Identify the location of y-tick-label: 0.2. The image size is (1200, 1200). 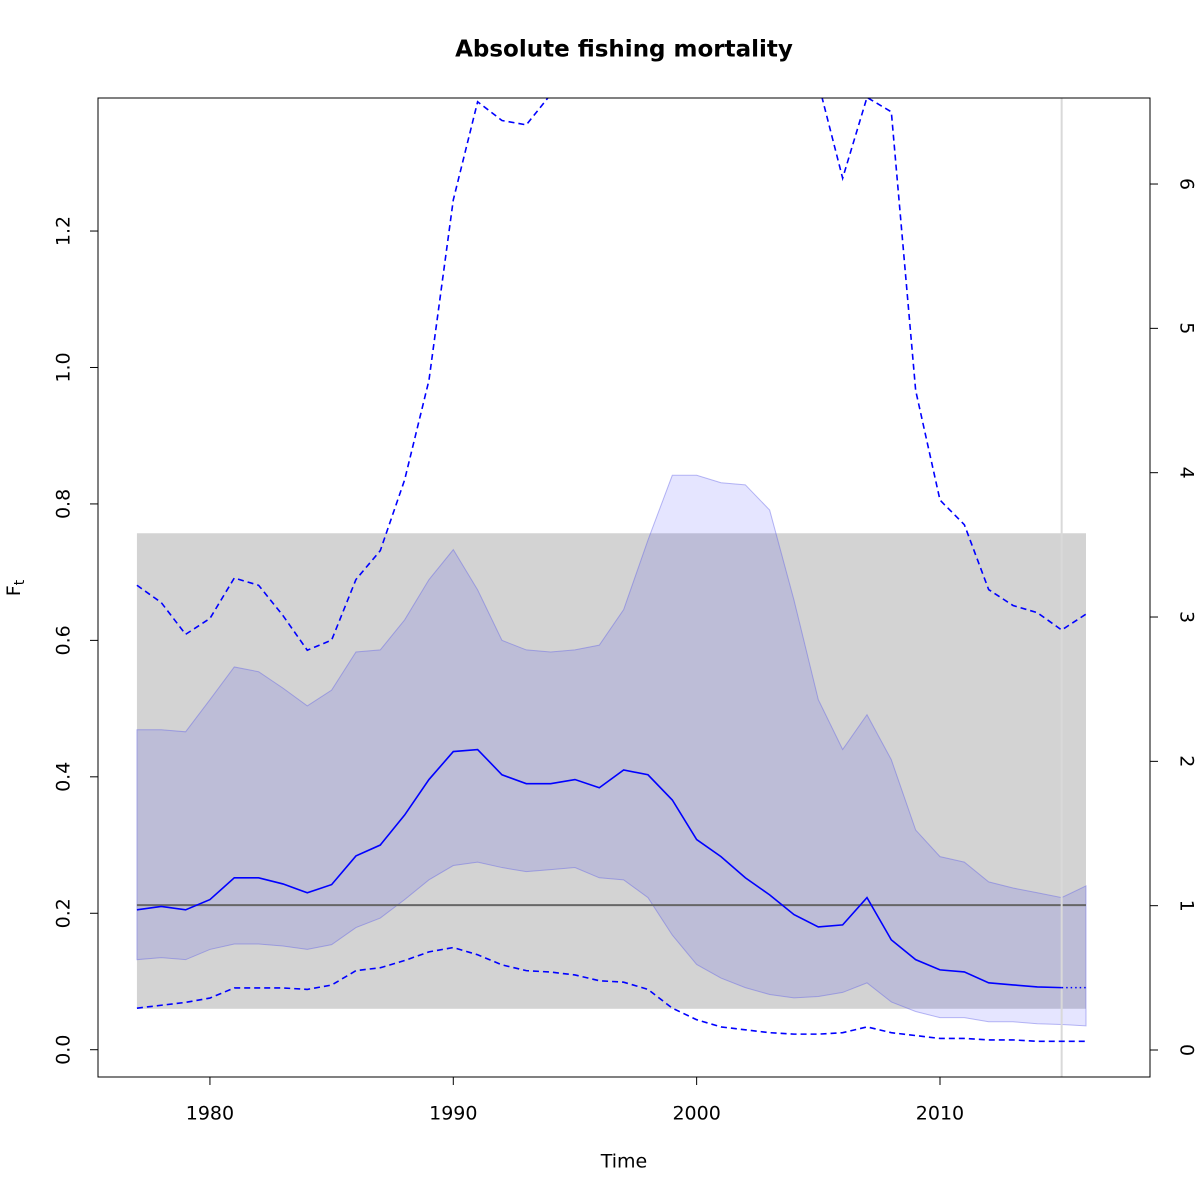
(64, 913).